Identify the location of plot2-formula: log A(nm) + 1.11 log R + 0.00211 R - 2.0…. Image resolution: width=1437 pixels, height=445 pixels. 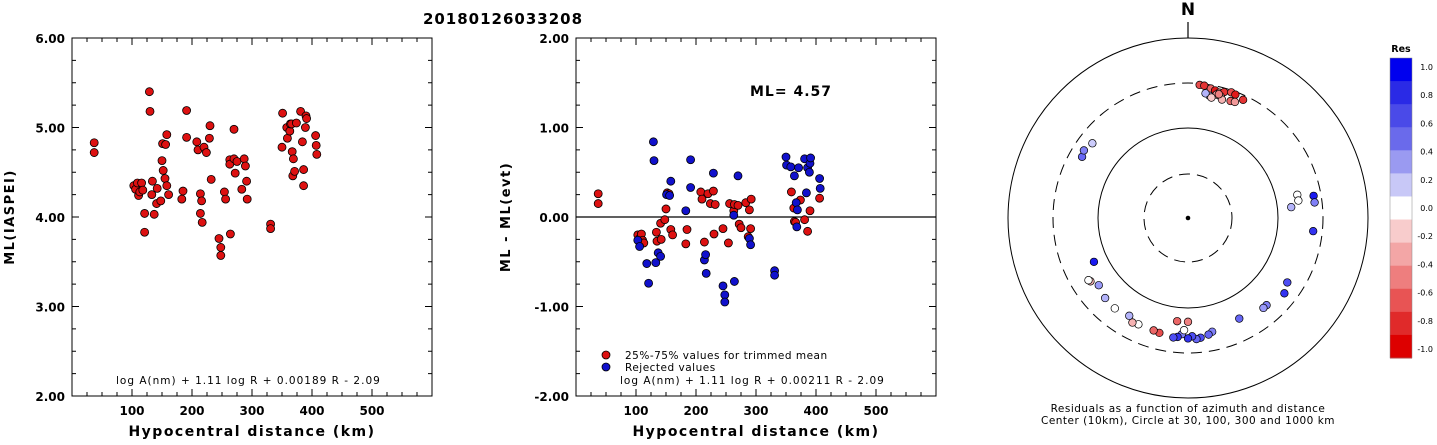
(752, 381).